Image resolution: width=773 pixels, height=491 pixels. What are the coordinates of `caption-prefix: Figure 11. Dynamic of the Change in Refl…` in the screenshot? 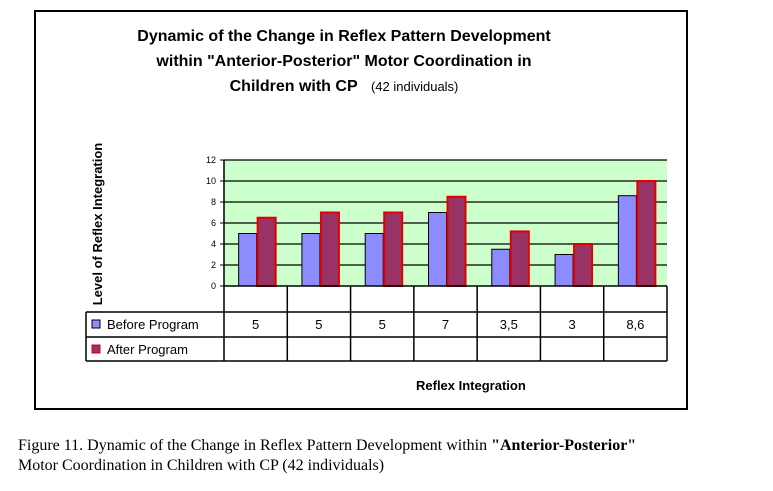 It's located at (255, 445).